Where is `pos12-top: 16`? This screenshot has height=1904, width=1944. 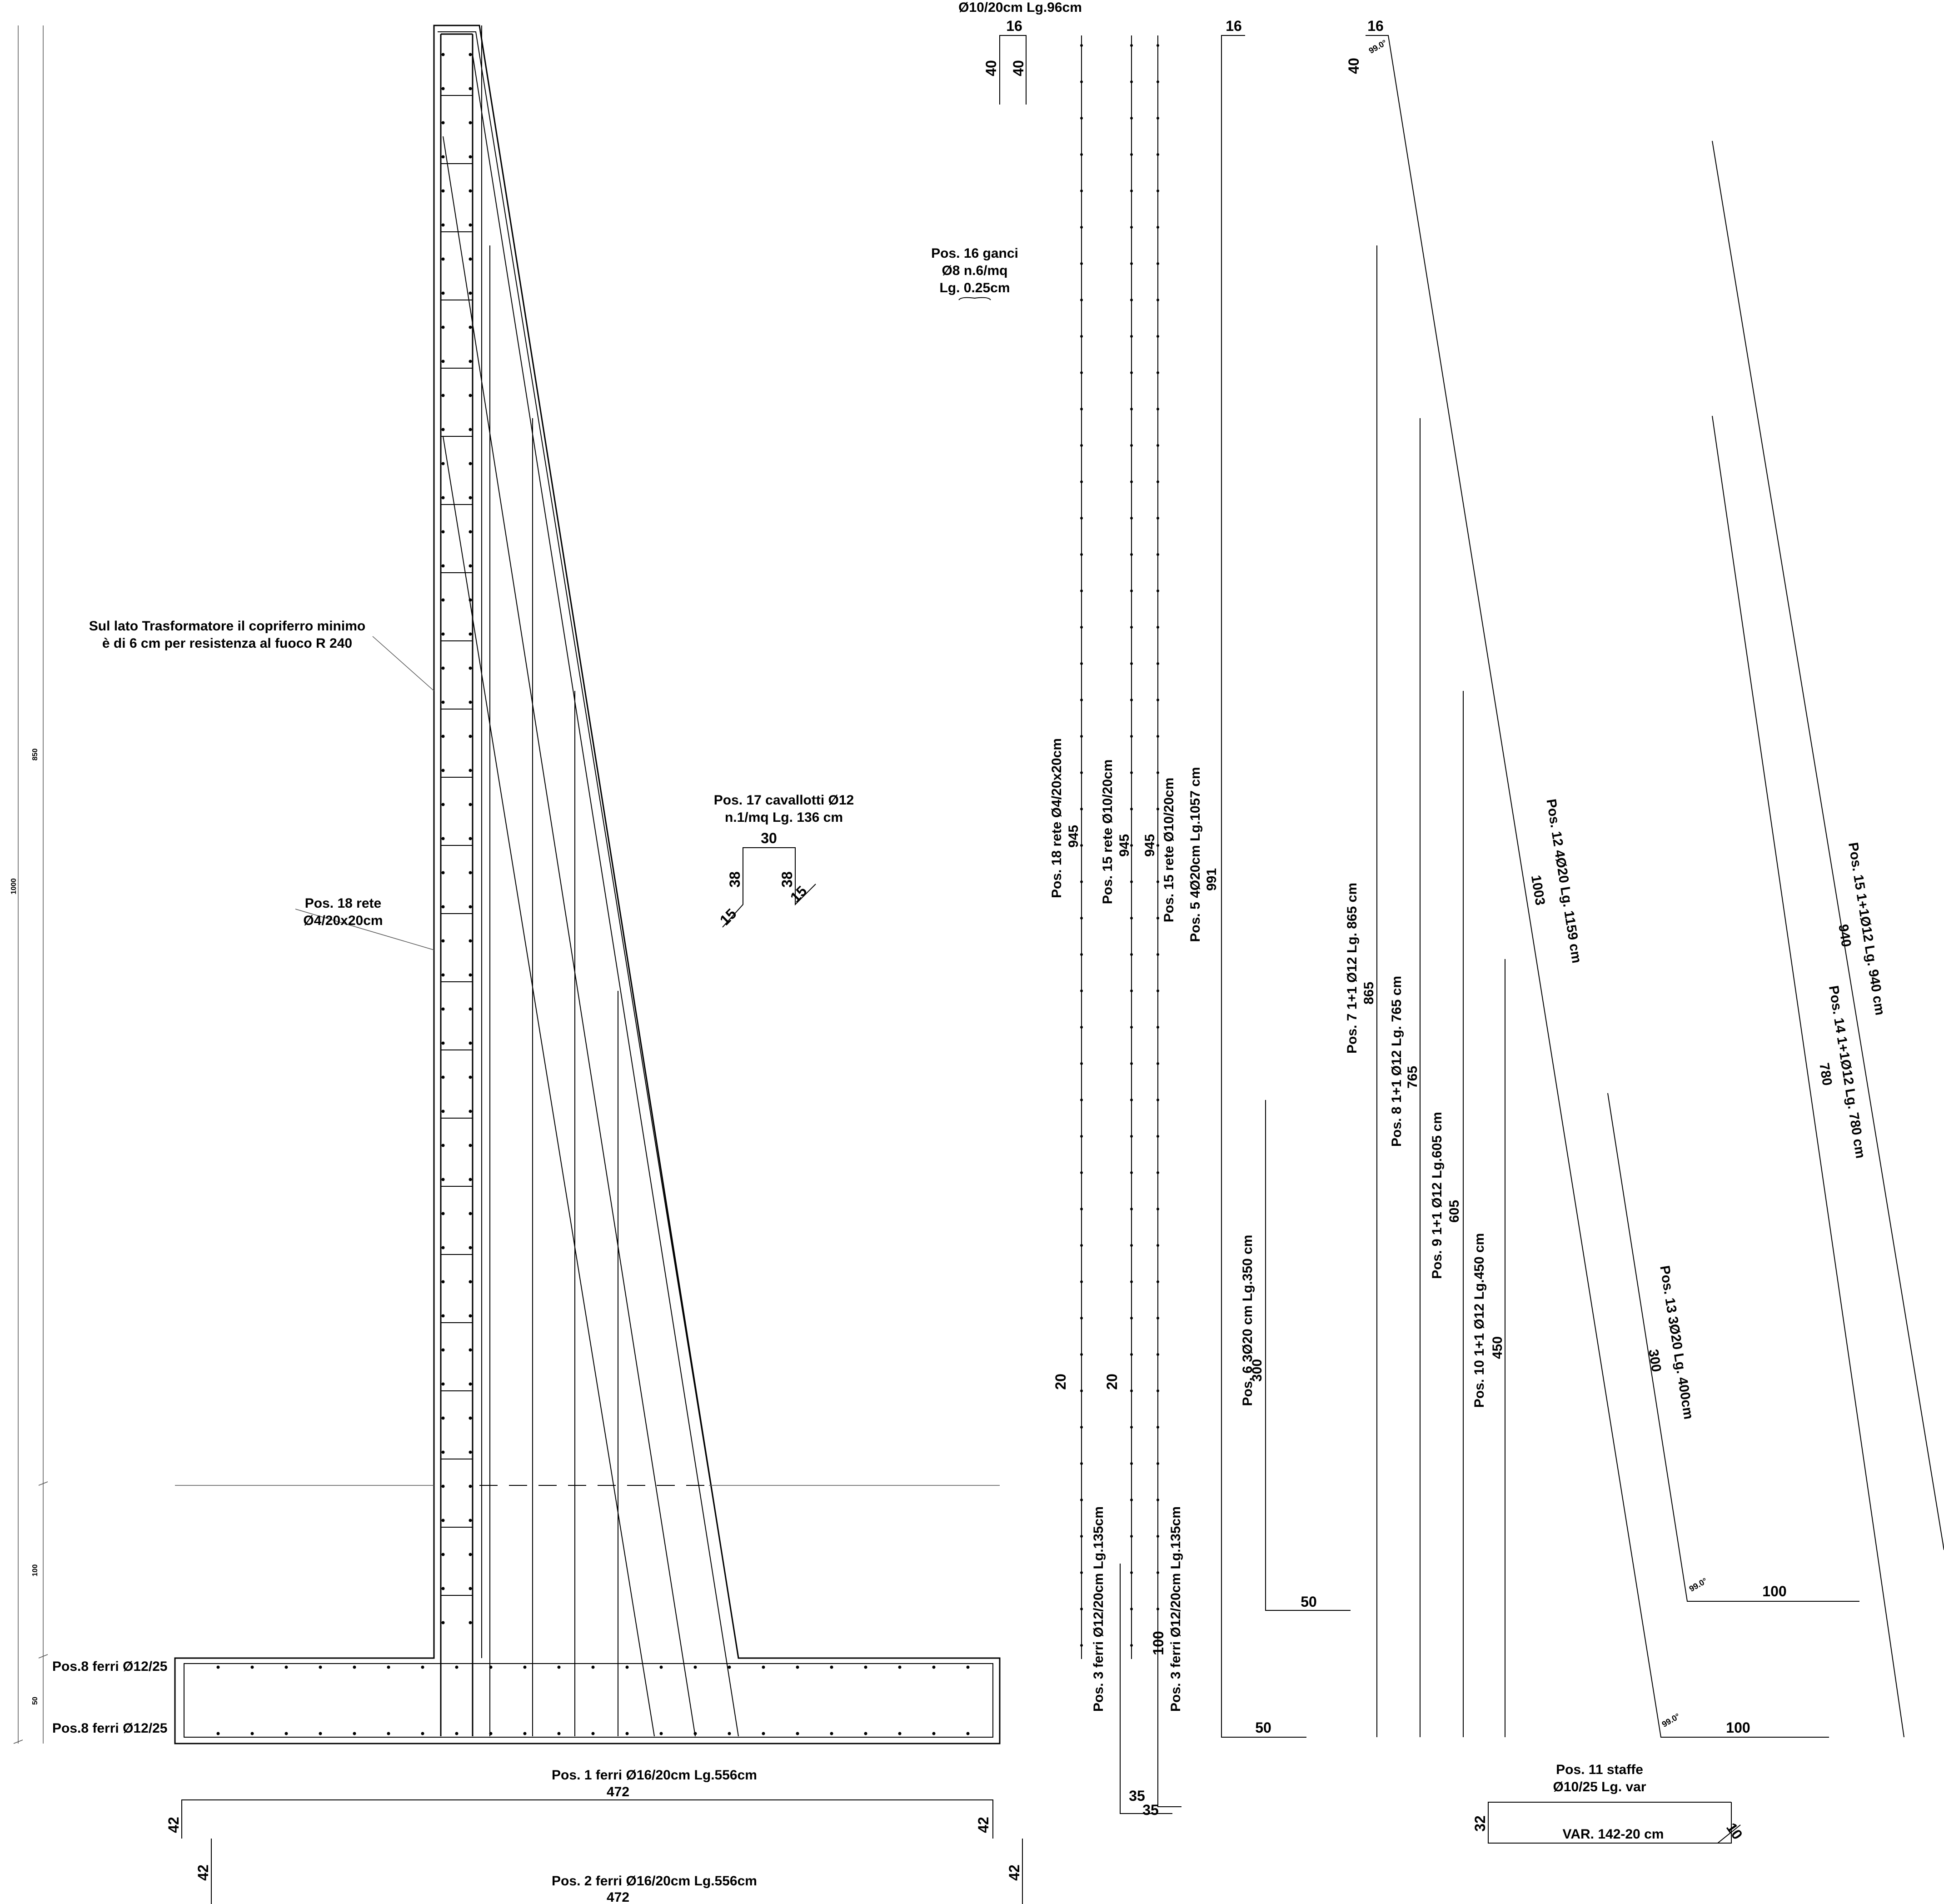
pos12-top: 16 is located at coordinates (1375, 26).